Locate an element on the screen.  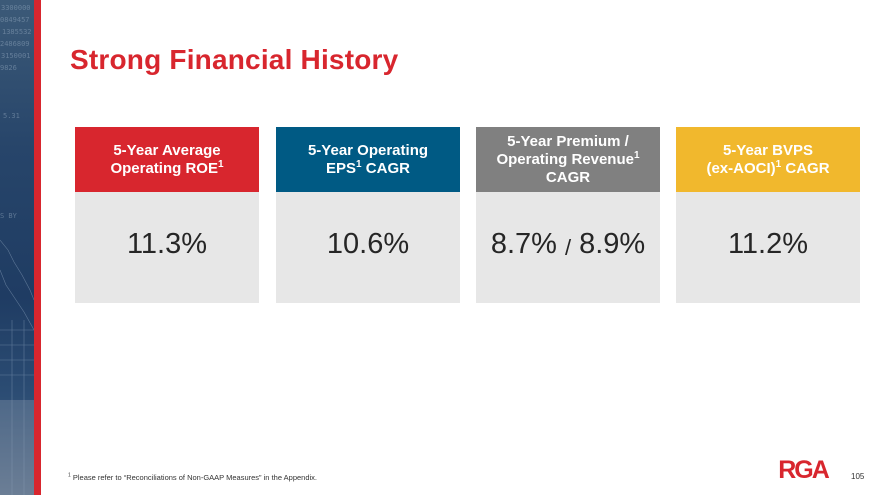
svg-text: 1385532 is located at coordinates (17, 32).